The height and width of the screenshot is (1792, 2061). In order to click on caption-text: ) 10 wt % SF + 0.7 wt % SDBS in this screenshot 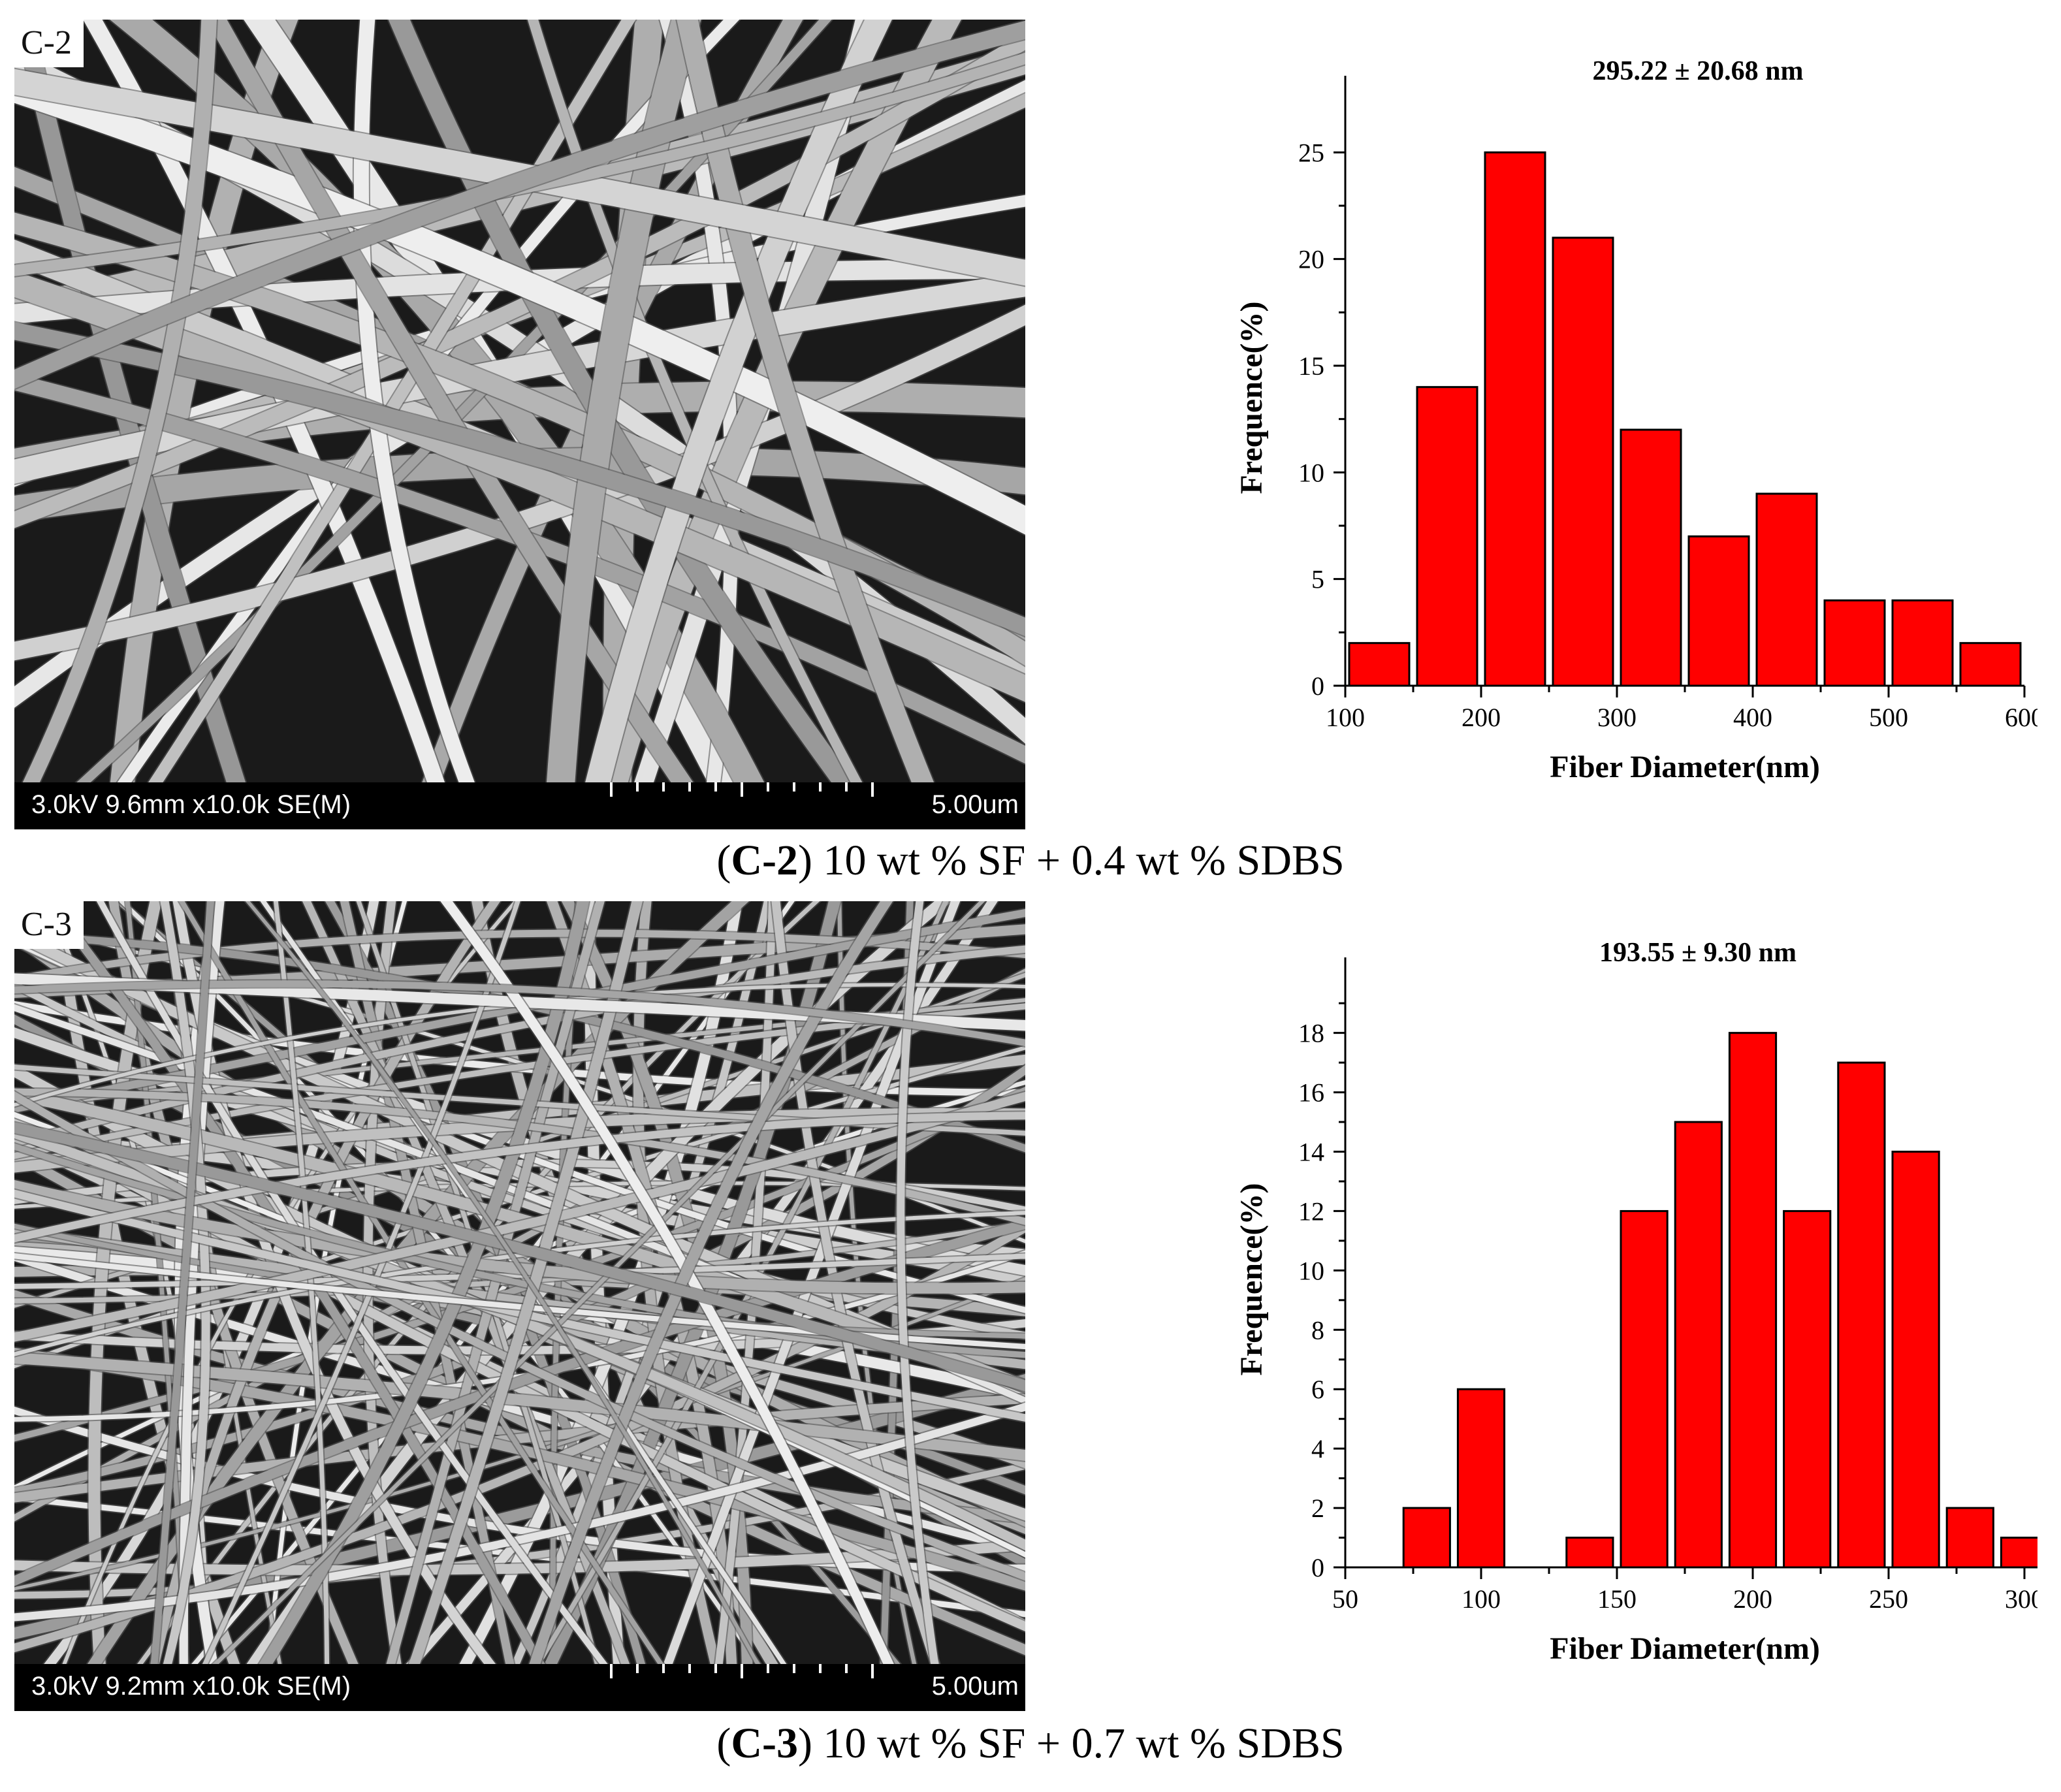, I will do `click(1071, 1743)`.